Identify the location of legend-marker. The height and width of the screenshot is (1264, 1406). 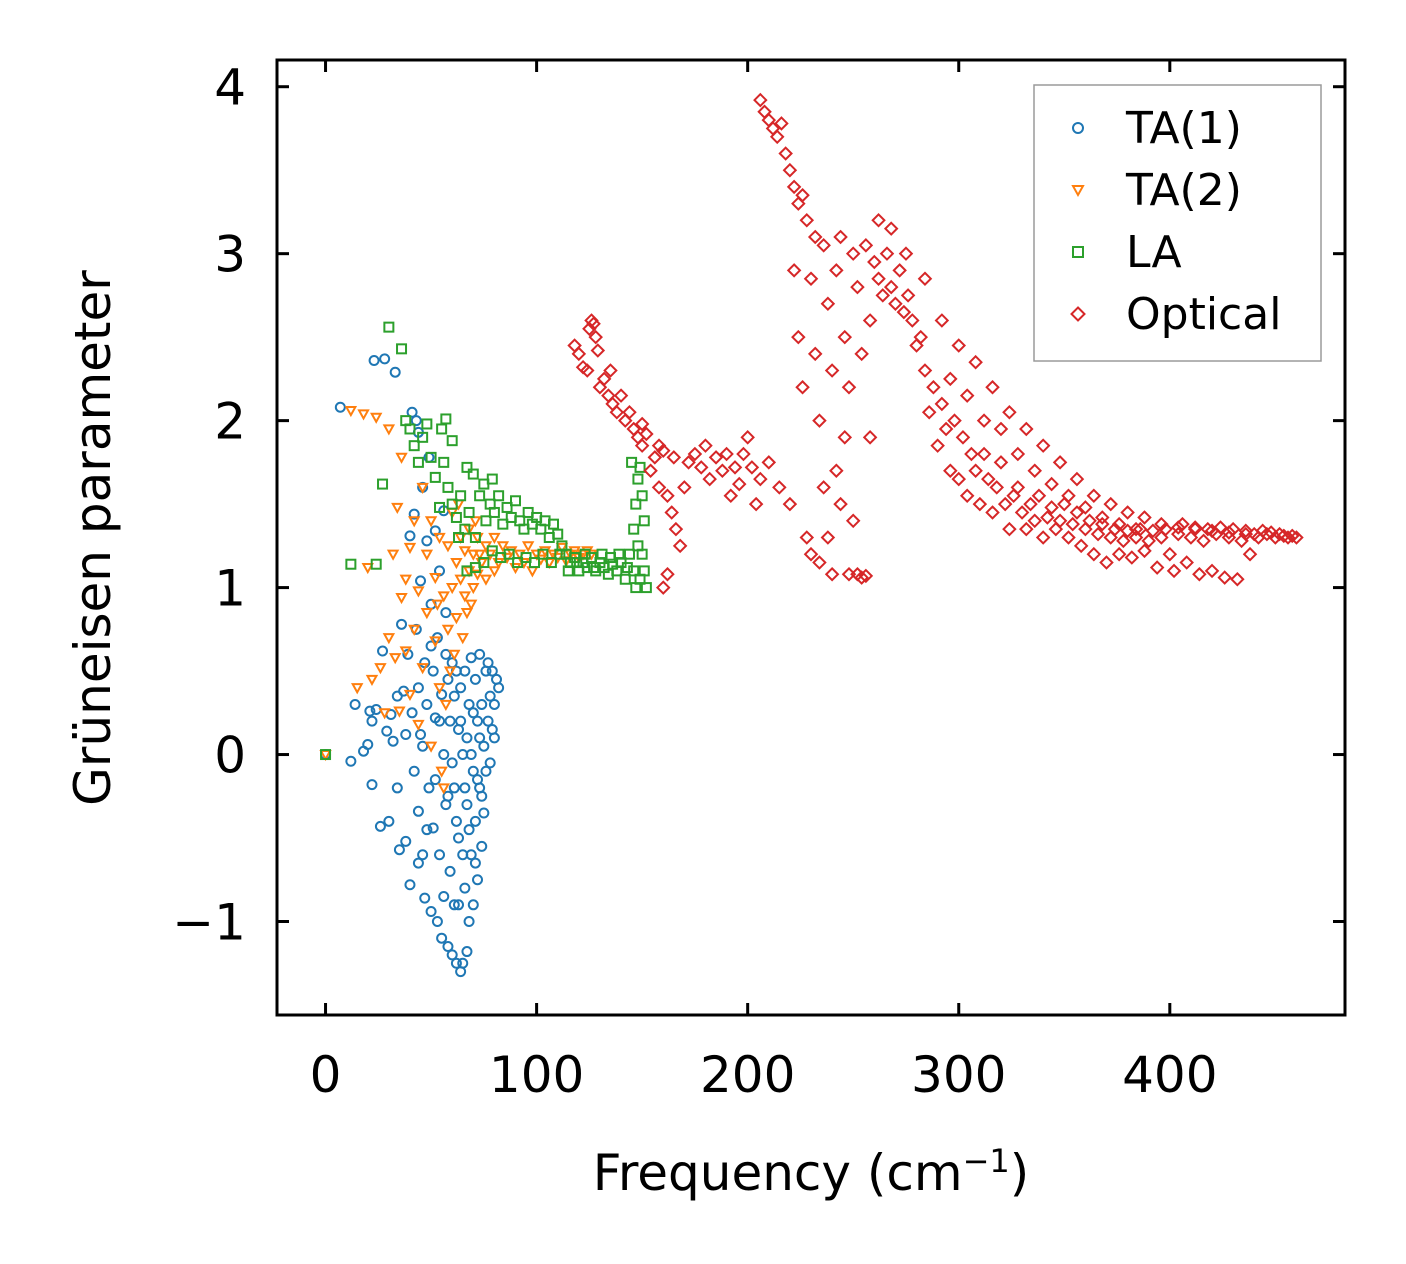
(1078, 191).